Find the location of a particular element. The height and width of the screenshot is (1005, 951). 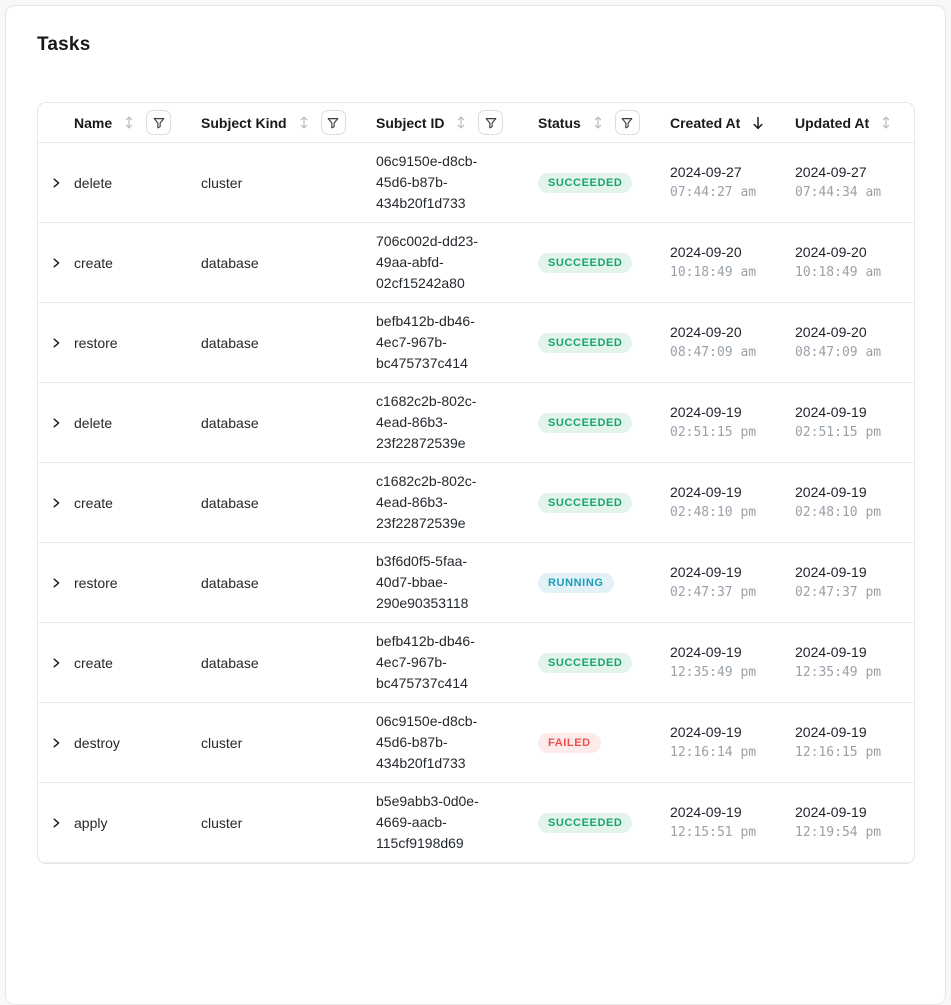

cell-updated-at: 2024-09-19 02:48:10 pm is located at coordinates (854, 502).